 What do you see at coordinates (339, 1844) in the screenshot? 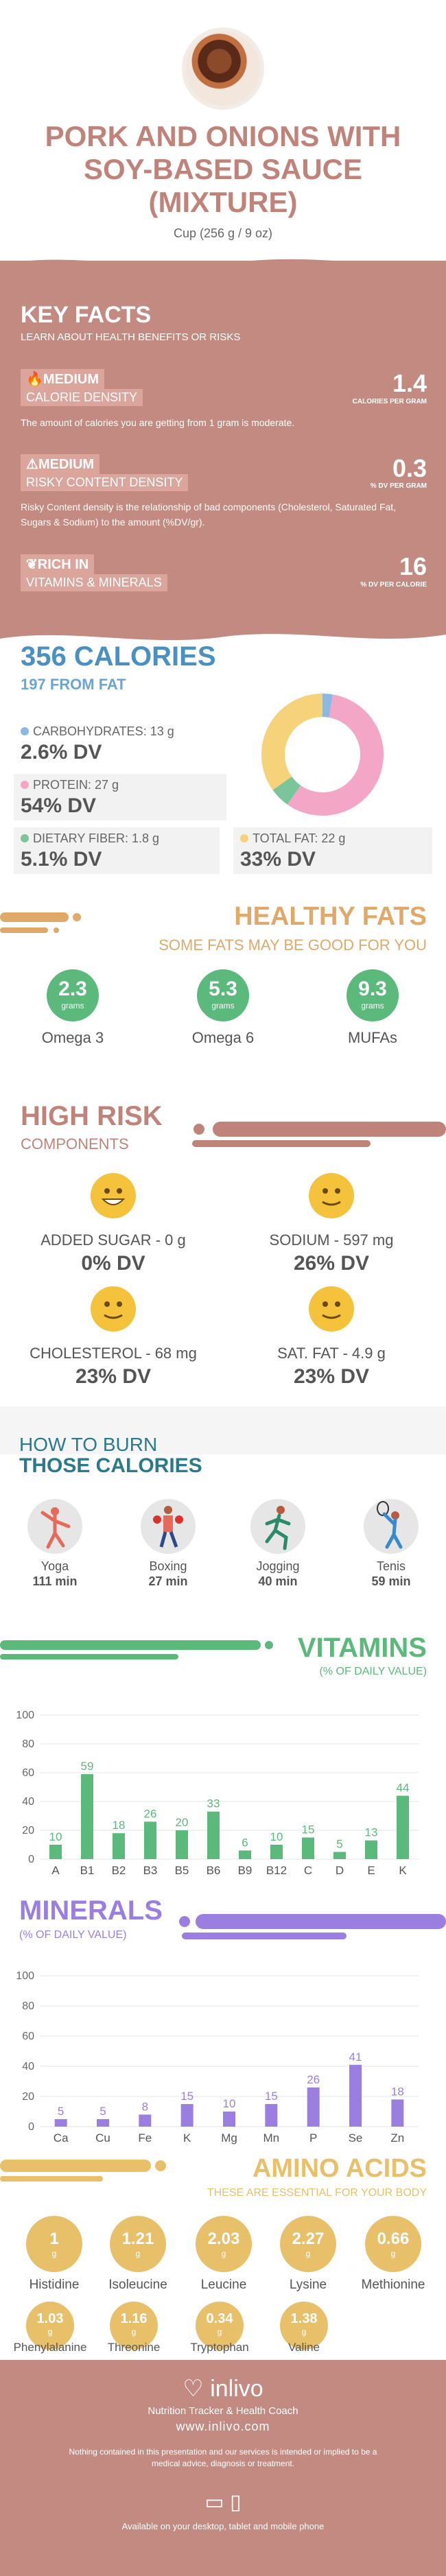
I see `vitamin-value-D: 5` at bounding box center [339, 1844].